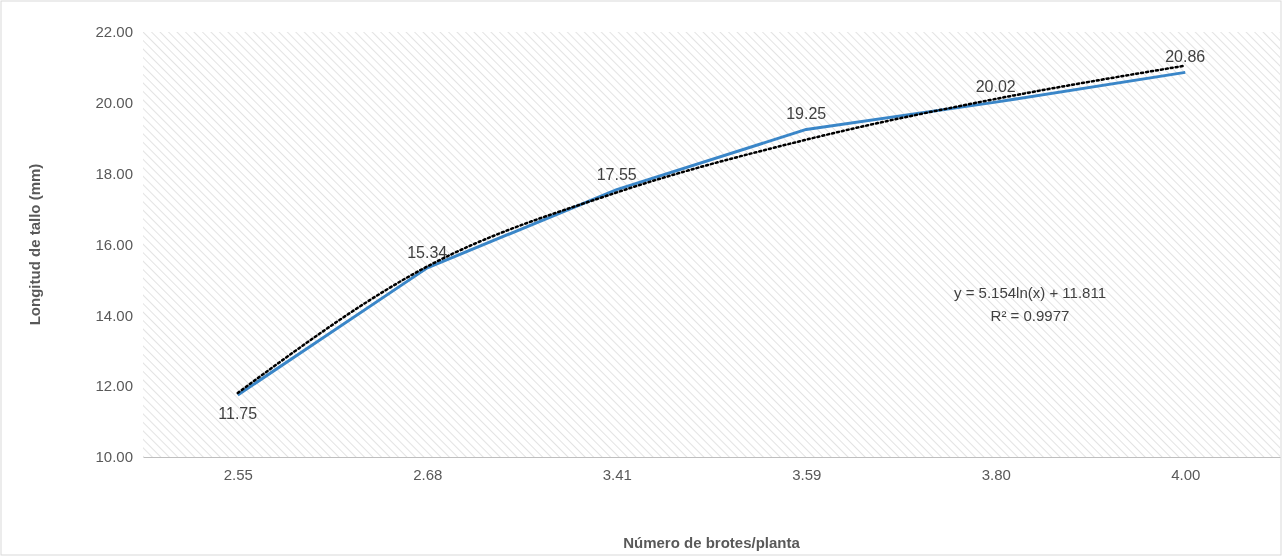 This screenshot has height=556, width=1282. Describe the element at coordinates (114, 457) in the screenshot. I see `y-tick-label: 10.00` at that location.